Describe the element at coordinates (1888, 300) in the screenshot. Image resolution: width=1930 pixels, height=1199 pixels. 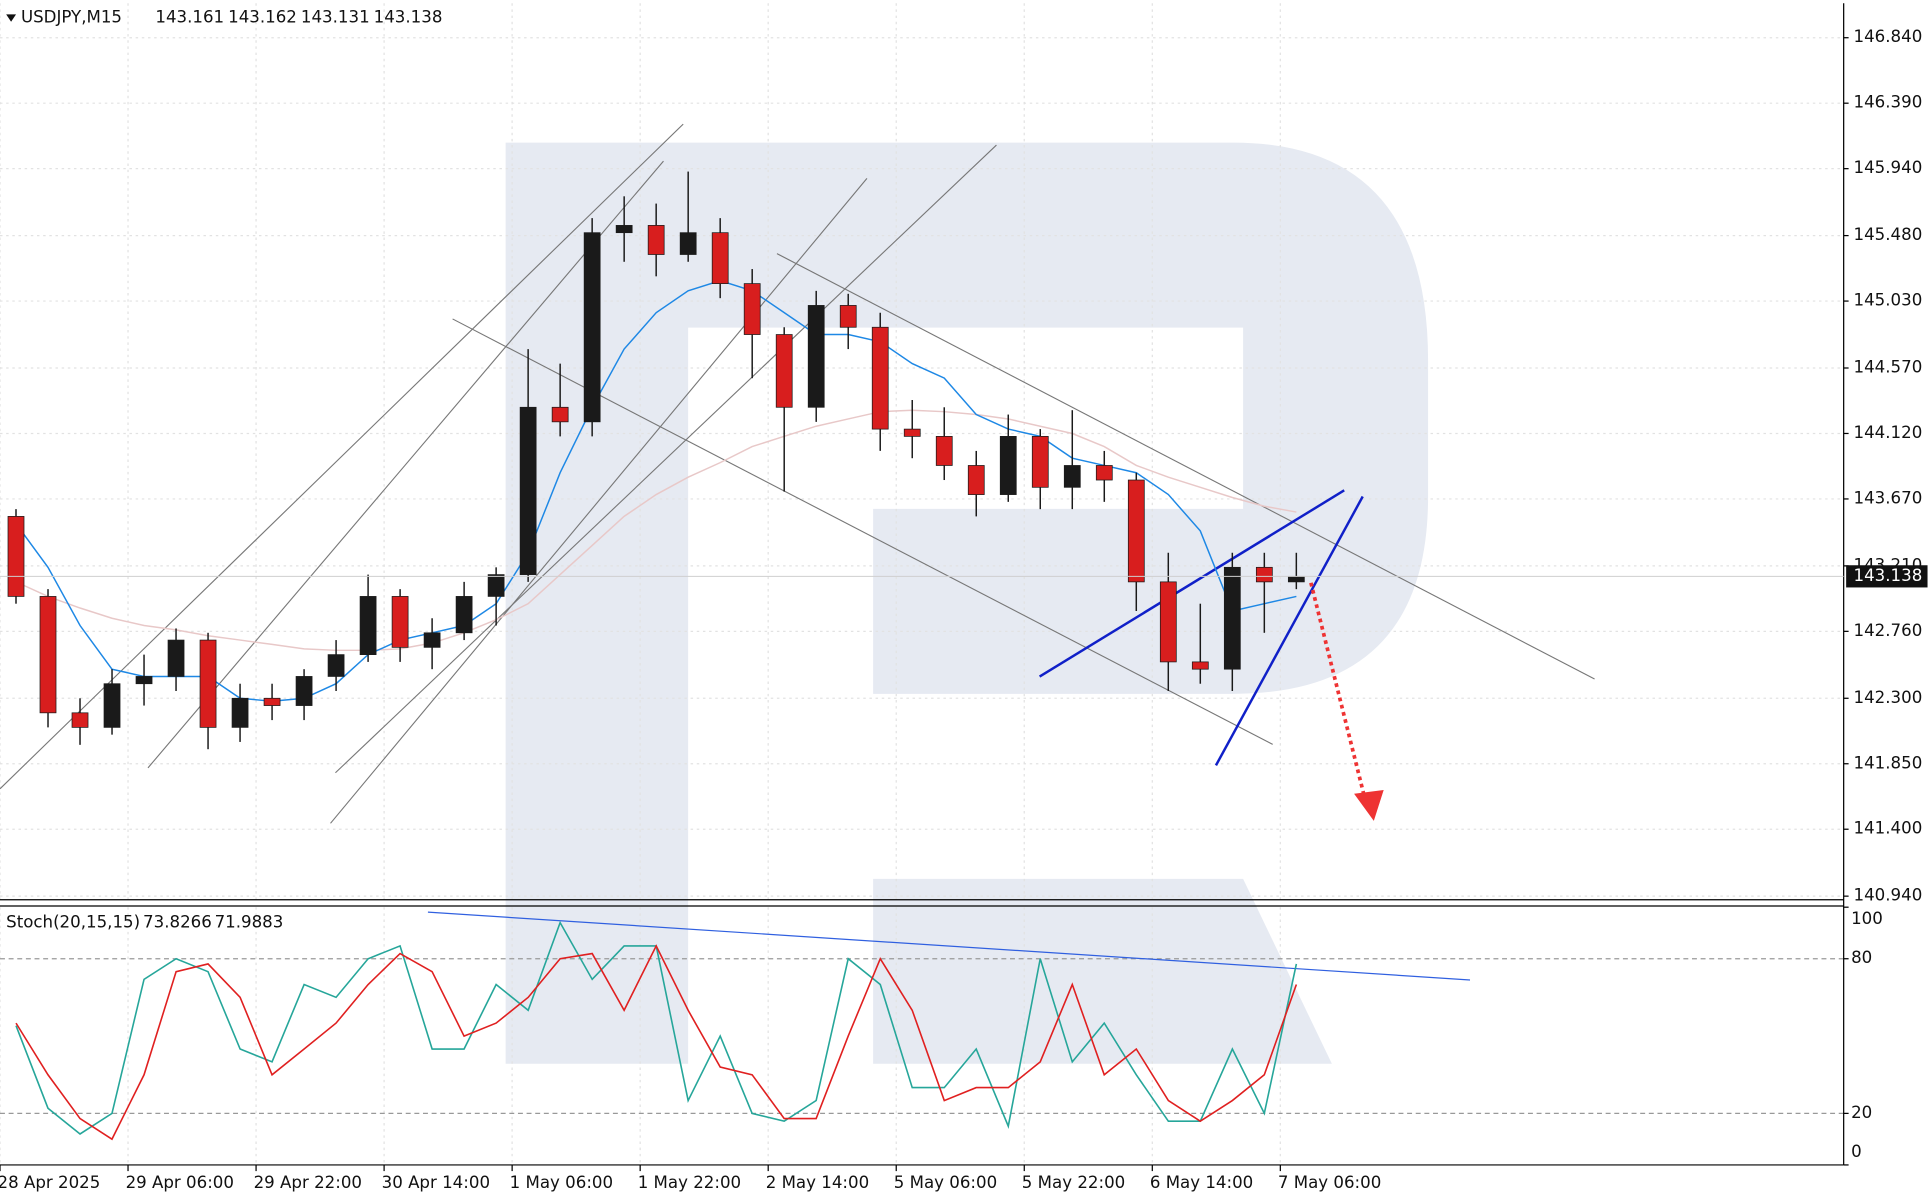
I see `y-tick-label: 145.030` at that location.